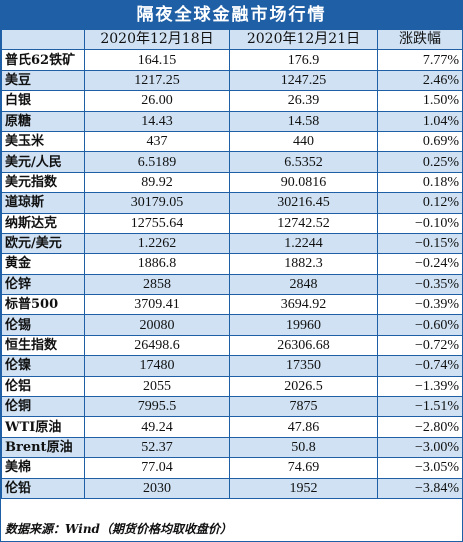 Image resolution: width=463 pixels, height=542 pixels. I want to click on row-name: WTI原油, so click(43, 427).